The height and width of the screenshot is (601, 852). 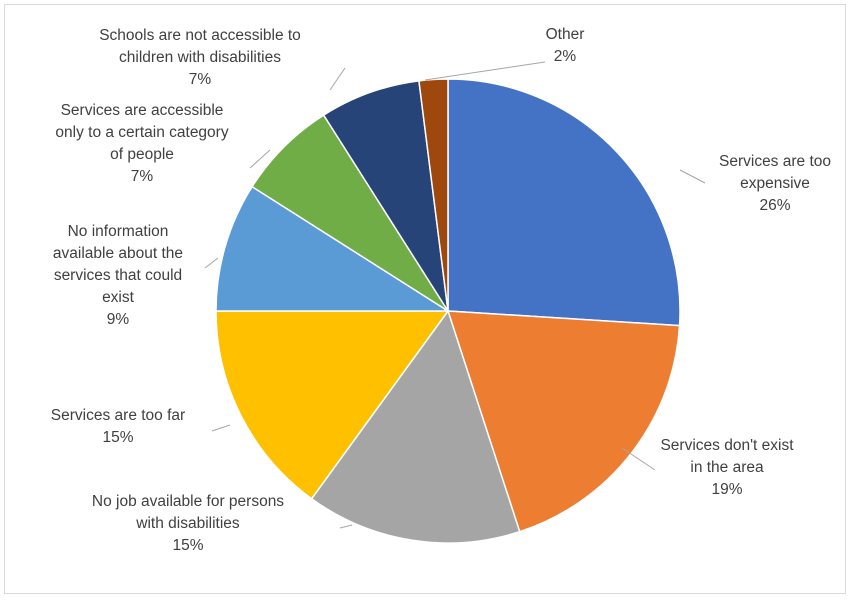 I want to click on data-label-1: Services are too expensive 26%, so click(x=775, y=183).